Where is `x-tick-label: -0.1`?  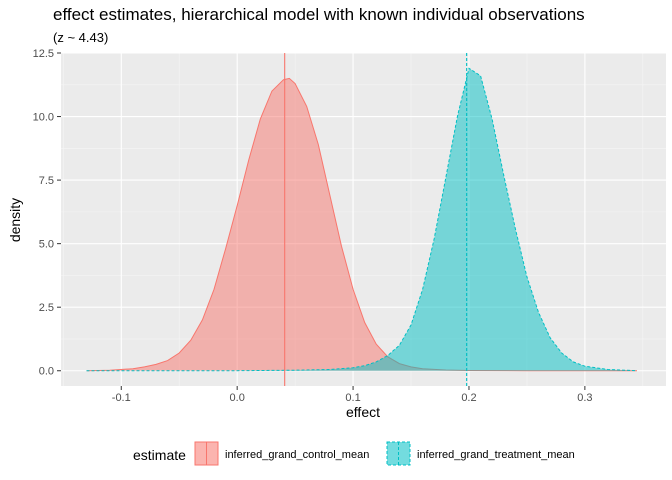
x-tick-label: -0.1 is located at coordinates (121, 398).